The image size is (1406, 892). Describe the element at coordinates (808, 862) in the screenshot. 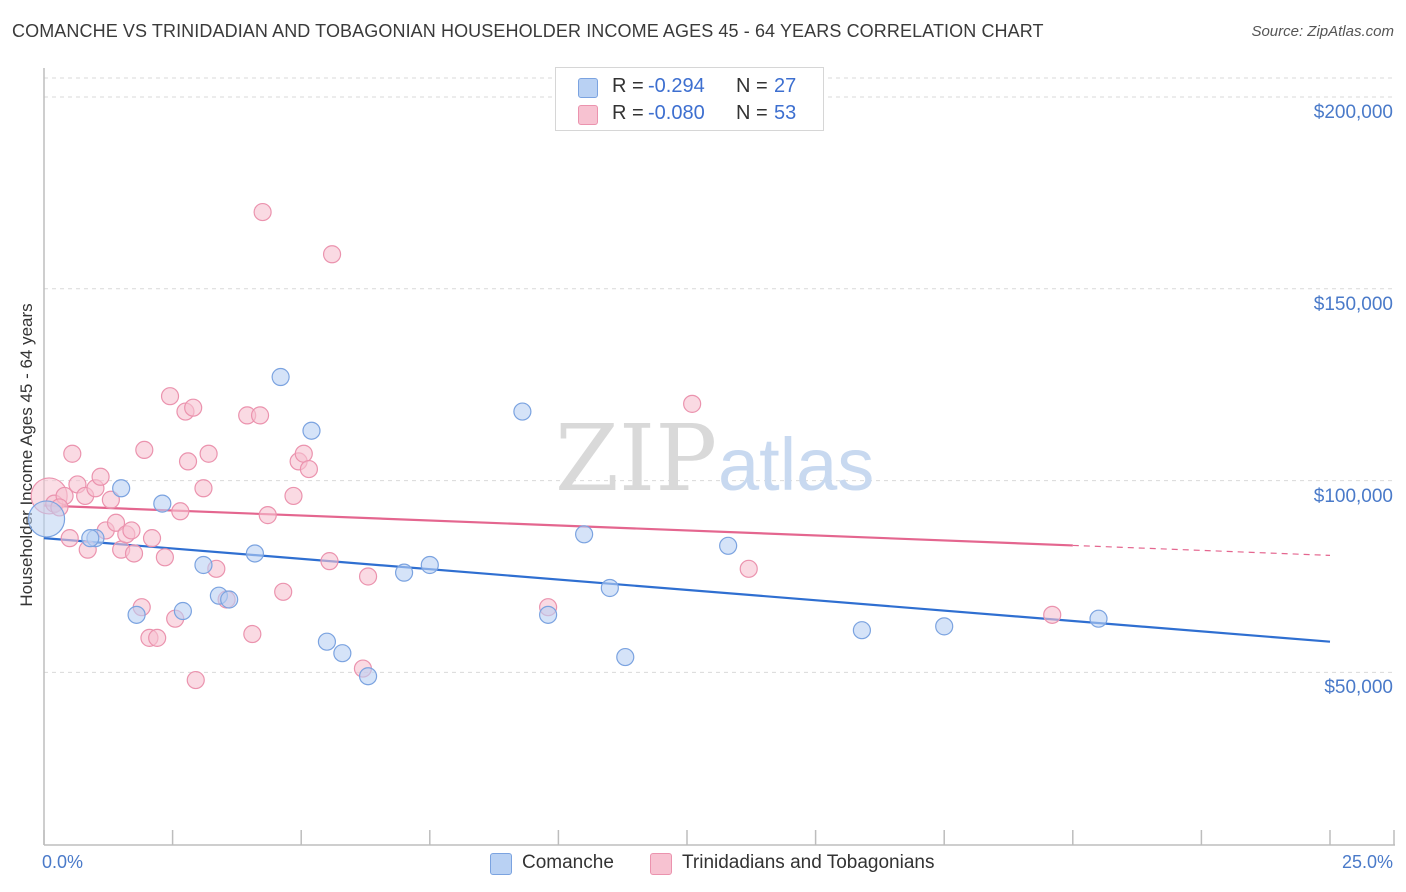

I see `series-label-trinidadian: Trinidadians and Tobagonians` at that location.